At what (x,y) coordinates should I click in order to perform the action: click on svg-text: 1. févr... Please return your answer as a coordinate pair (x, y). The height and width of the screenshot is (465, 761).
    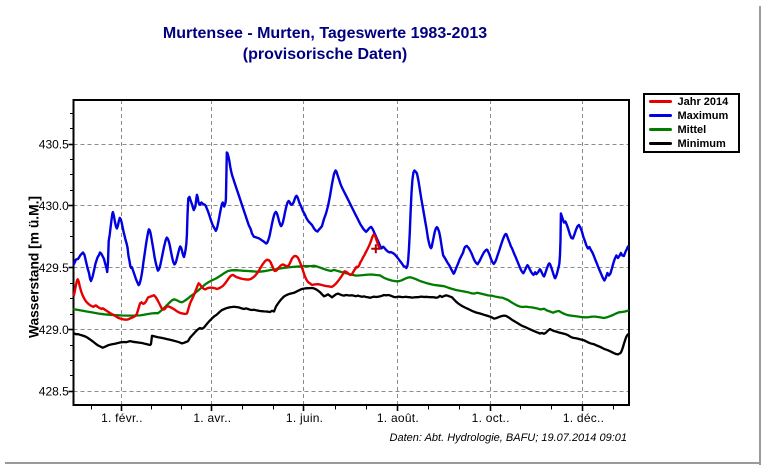
    Looking at the image, I should click on (122, 418).